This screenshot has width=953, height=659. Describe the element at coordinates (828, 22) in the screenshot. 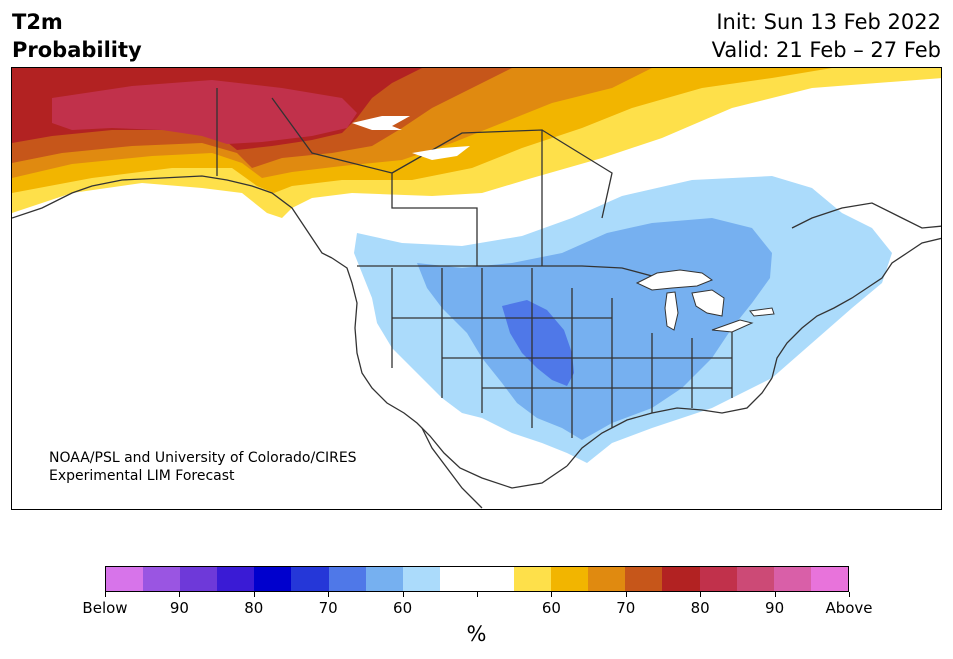

I see `init-date: Init: Sun 13 Feb 2022` at that location.